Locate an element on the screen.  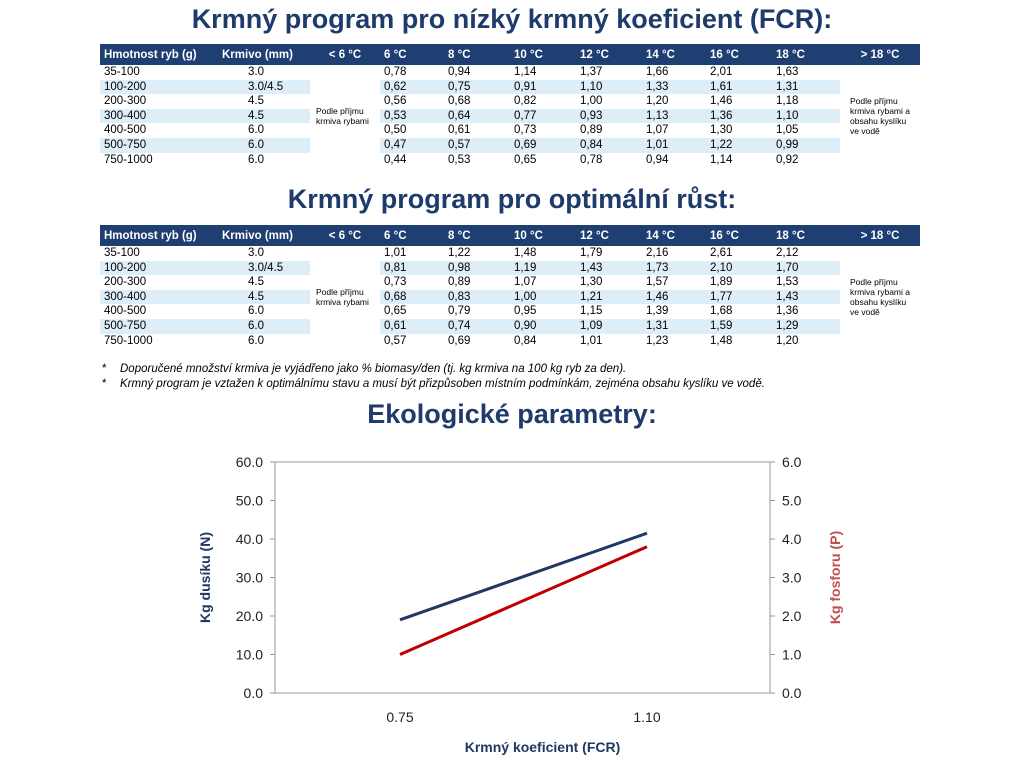
table-row: 750-1000 6.0 0,44 0,53 0,65 0,78 0,94 1,14 0,92 is located at coordinates (510, 160).